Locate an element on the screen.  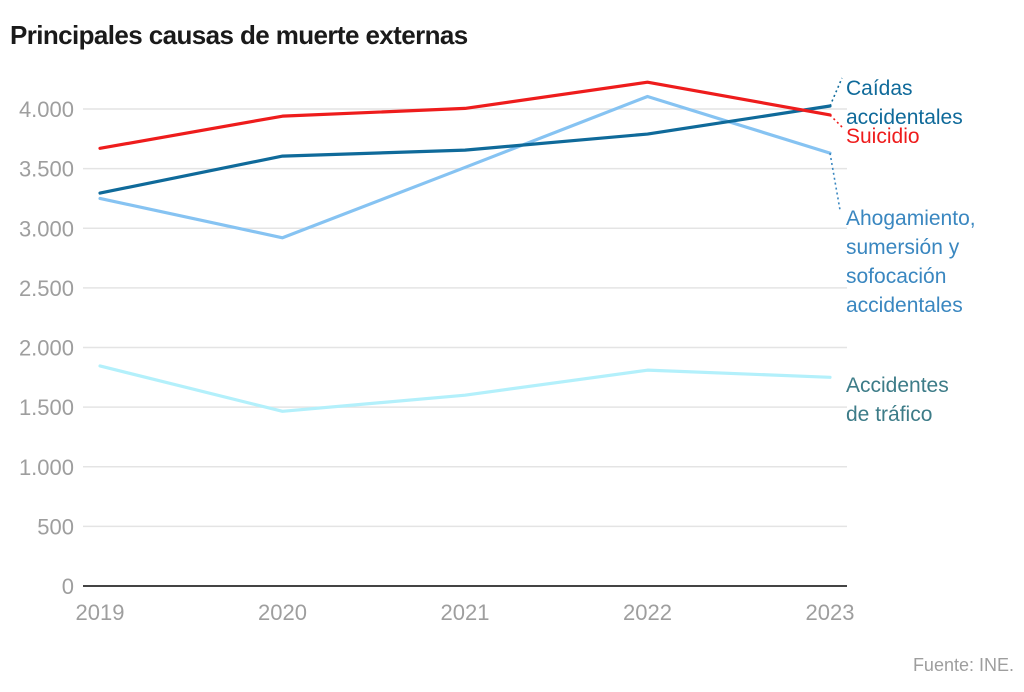
y-axis-ticks: 0 500 1.000 1.500 2.000 2.500 3.000 3.500 4.000 is located at coordinates (46, 348).